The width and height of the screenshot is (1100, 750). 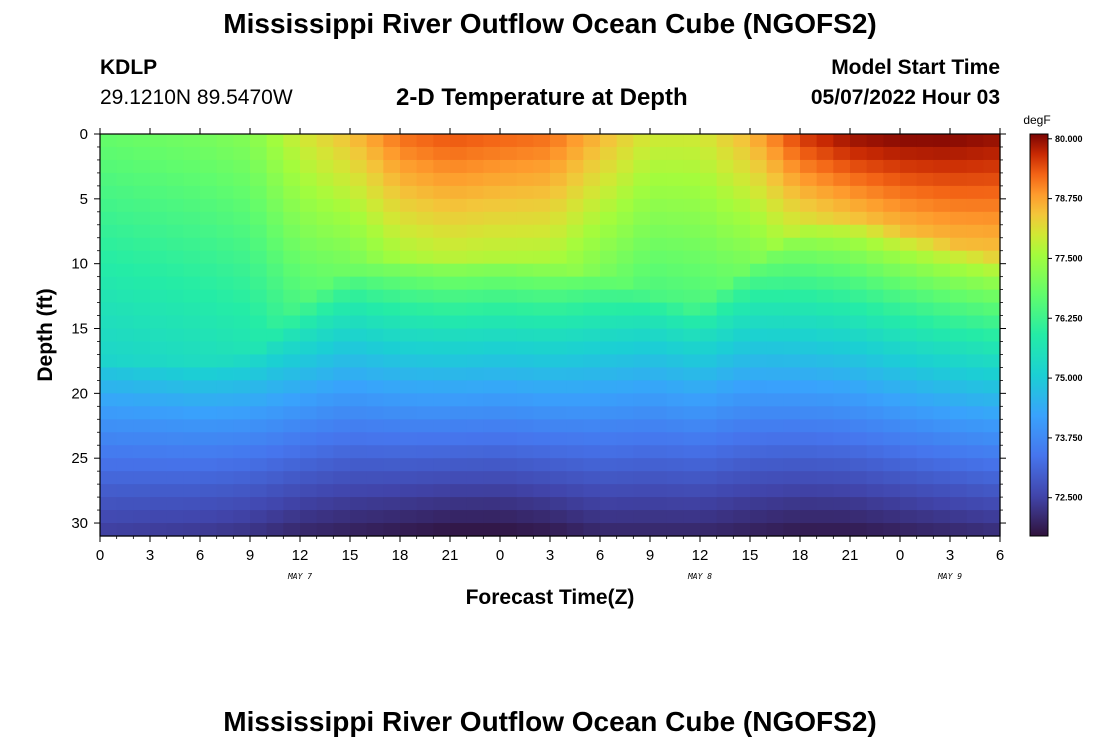 I want to click on y-tick-label: 5, so click(x=84, y=199).